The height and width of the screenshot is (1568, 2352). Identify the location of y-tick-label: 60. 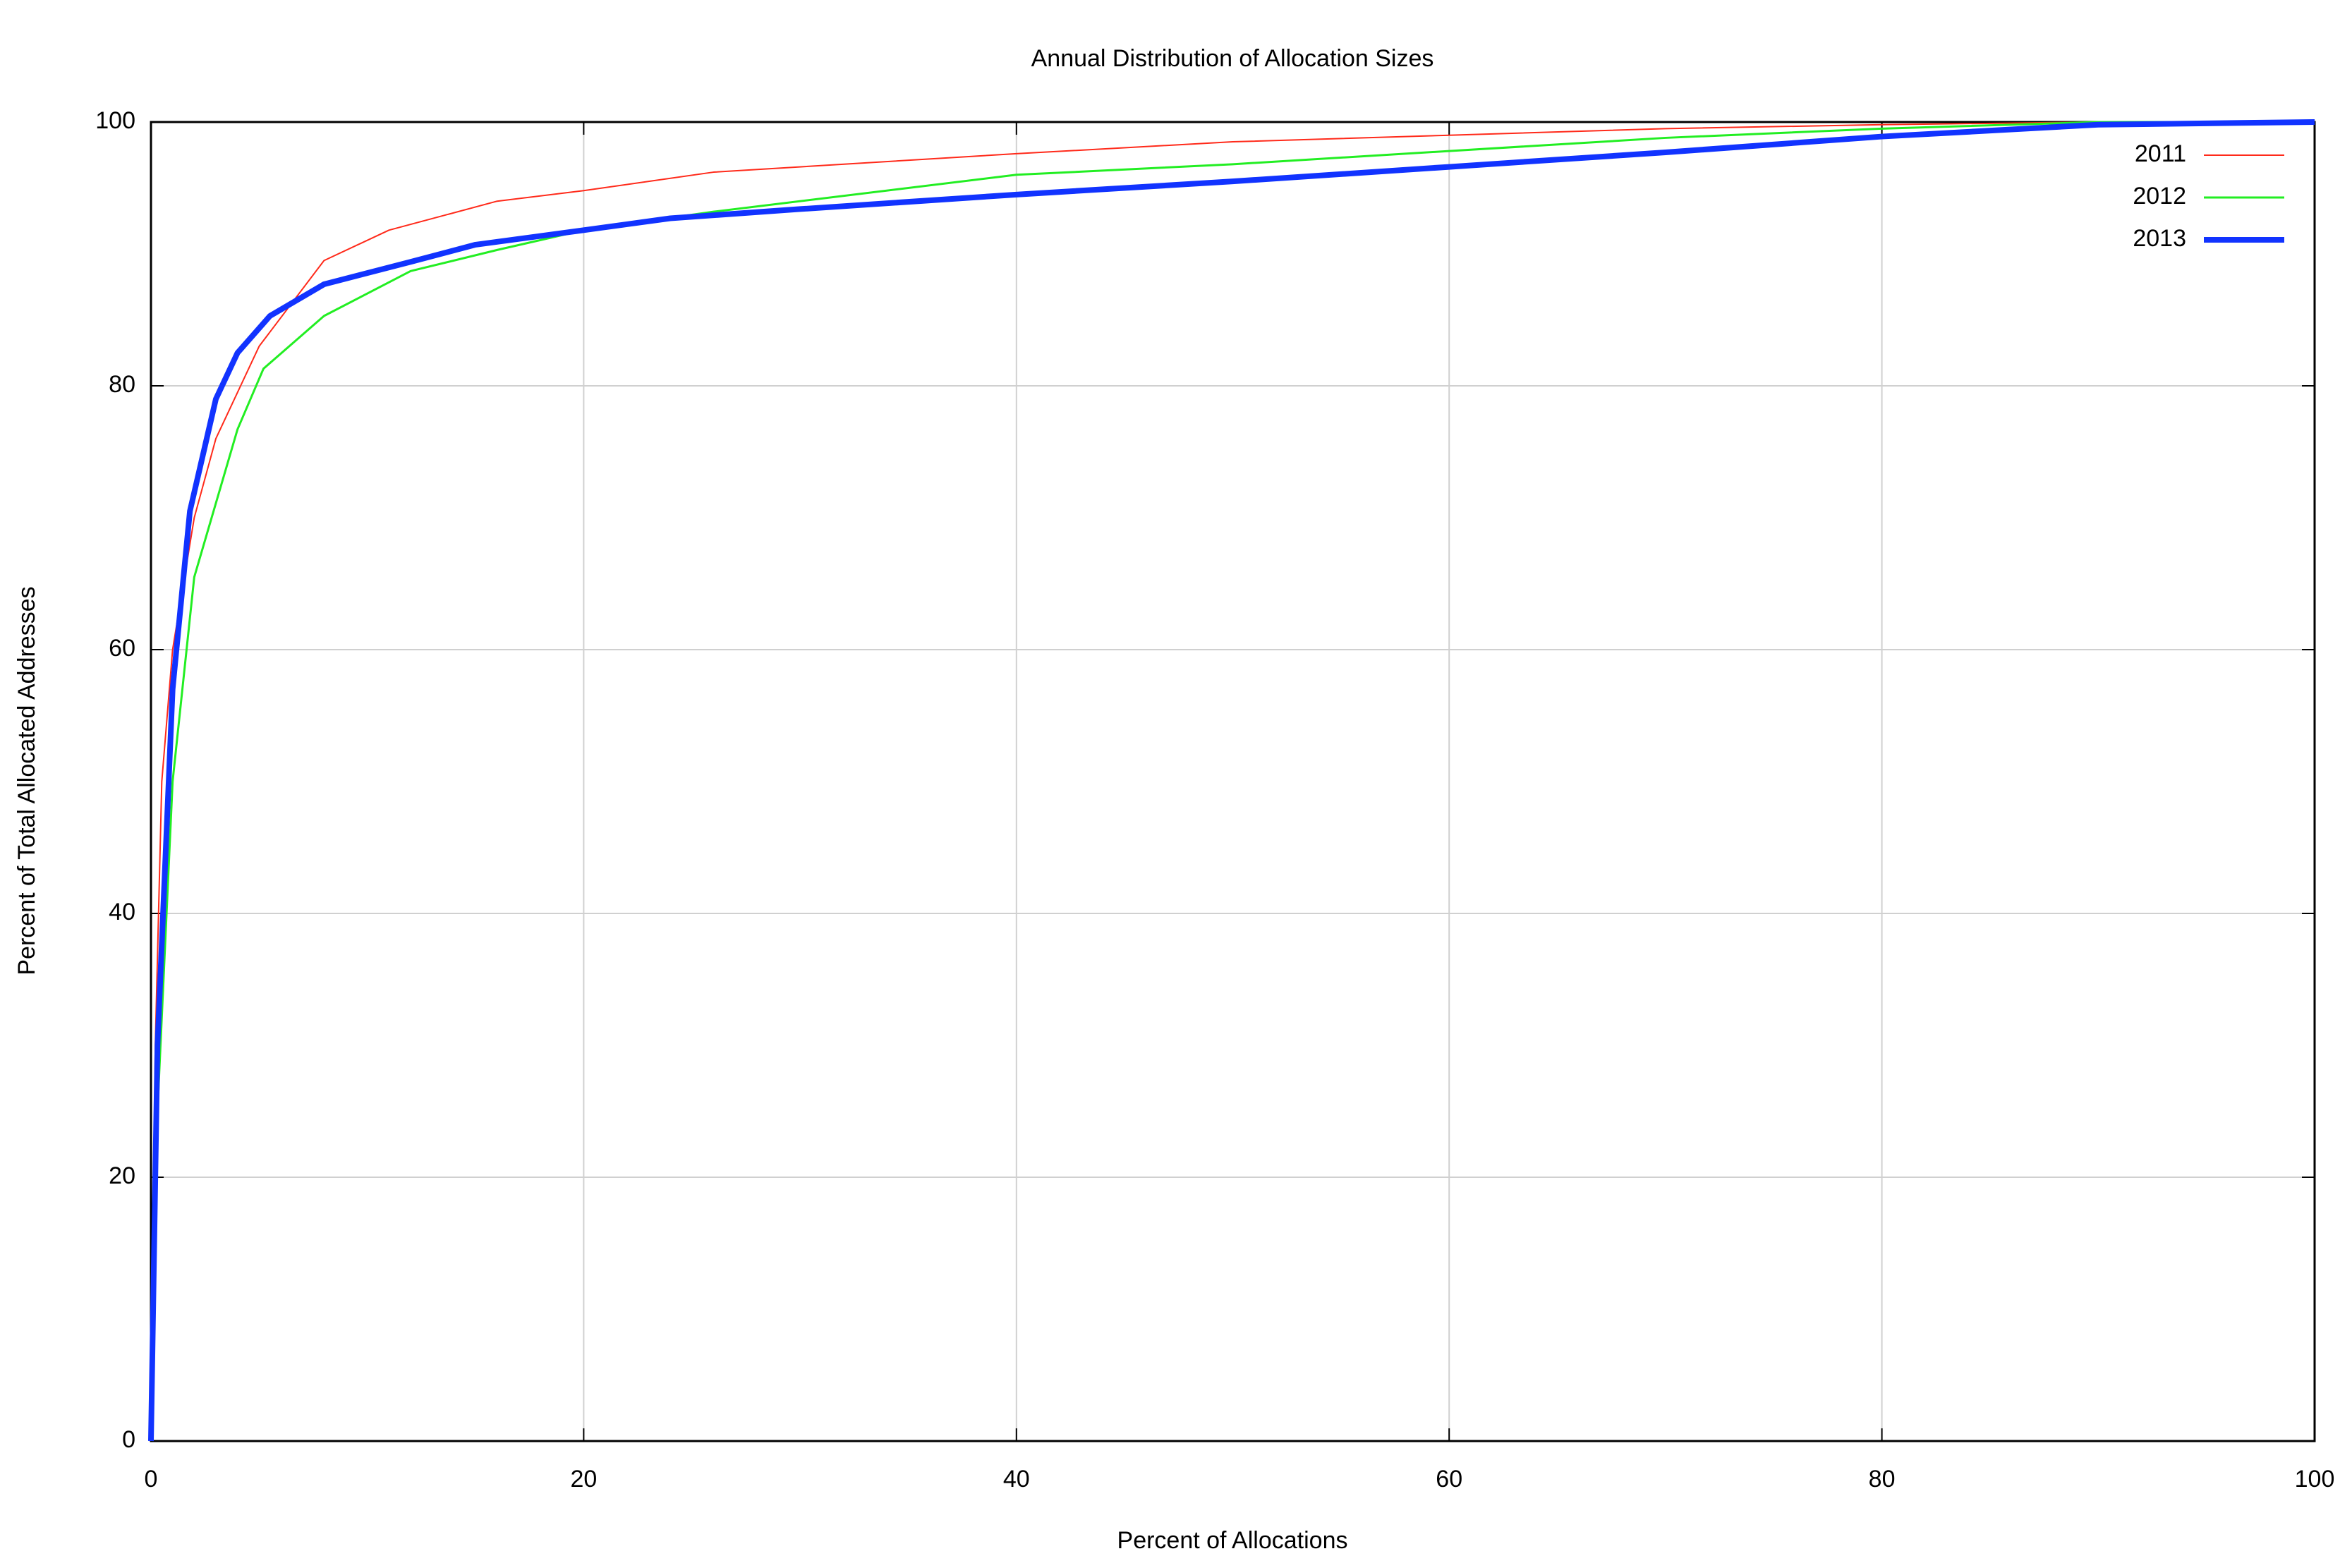
(122, 648).